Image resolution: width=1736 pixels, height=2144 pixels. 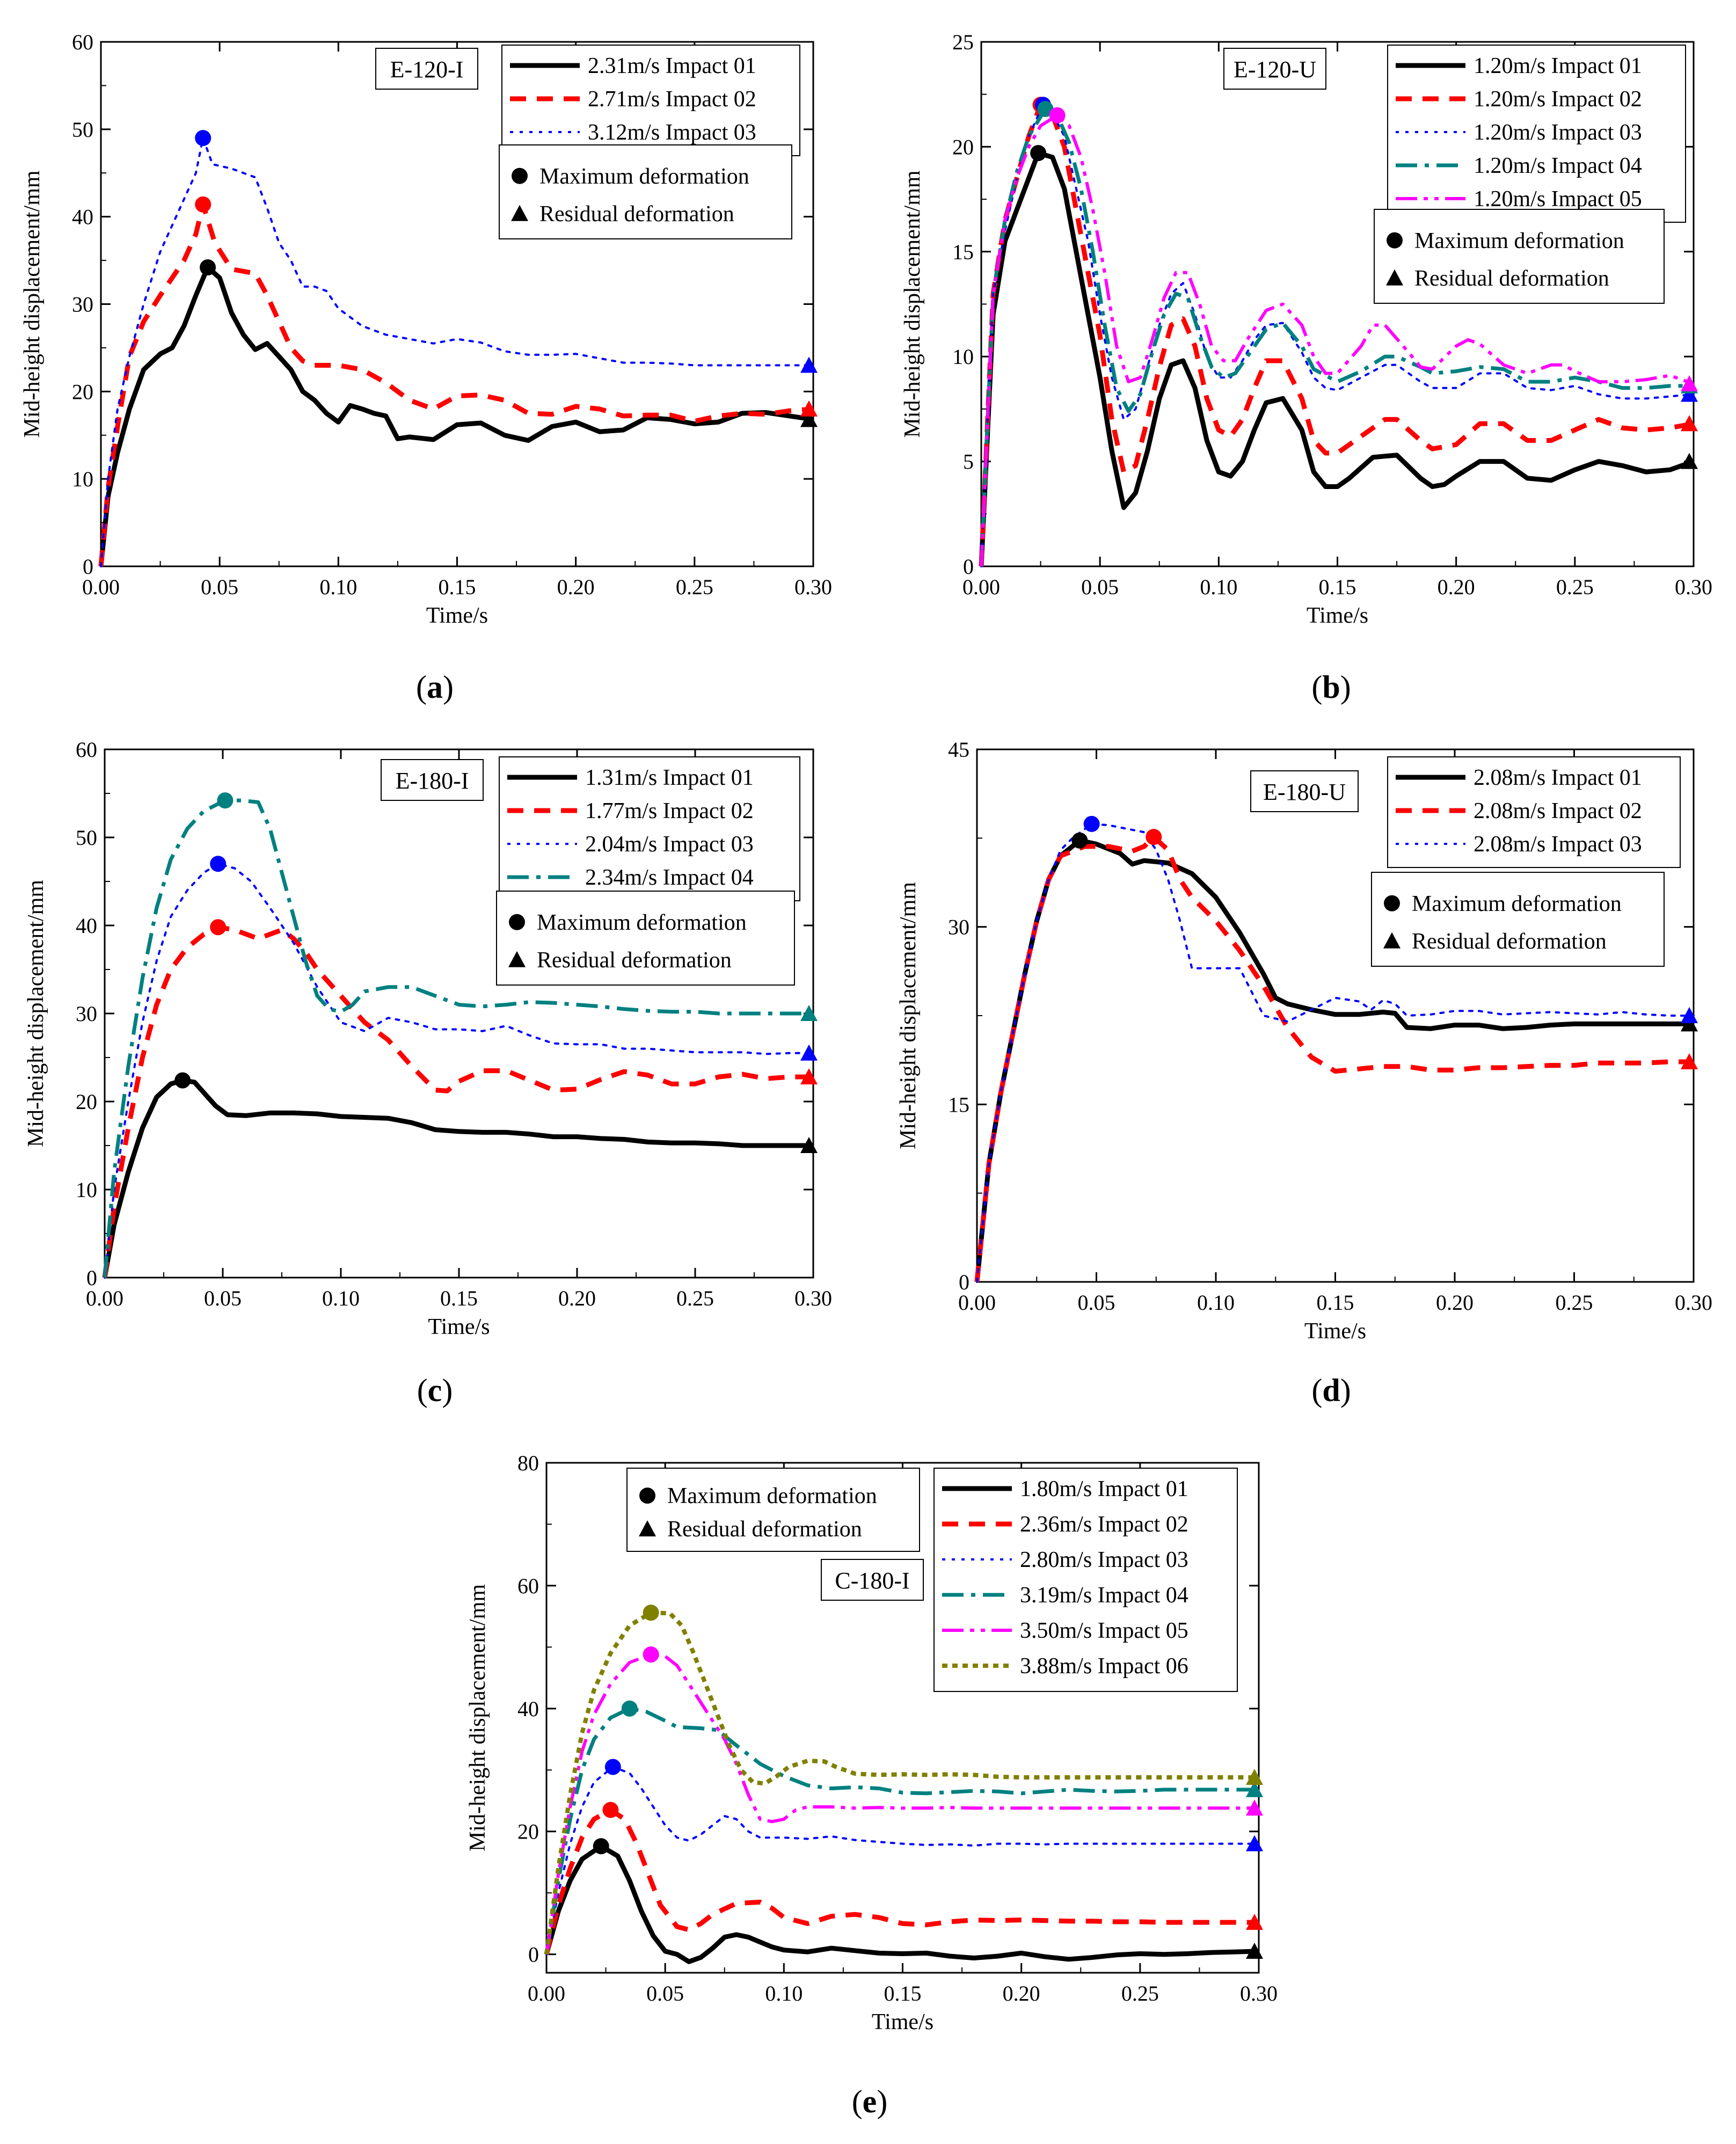 I want to click on specimen-tag-box, so click(x=872, y=1580).